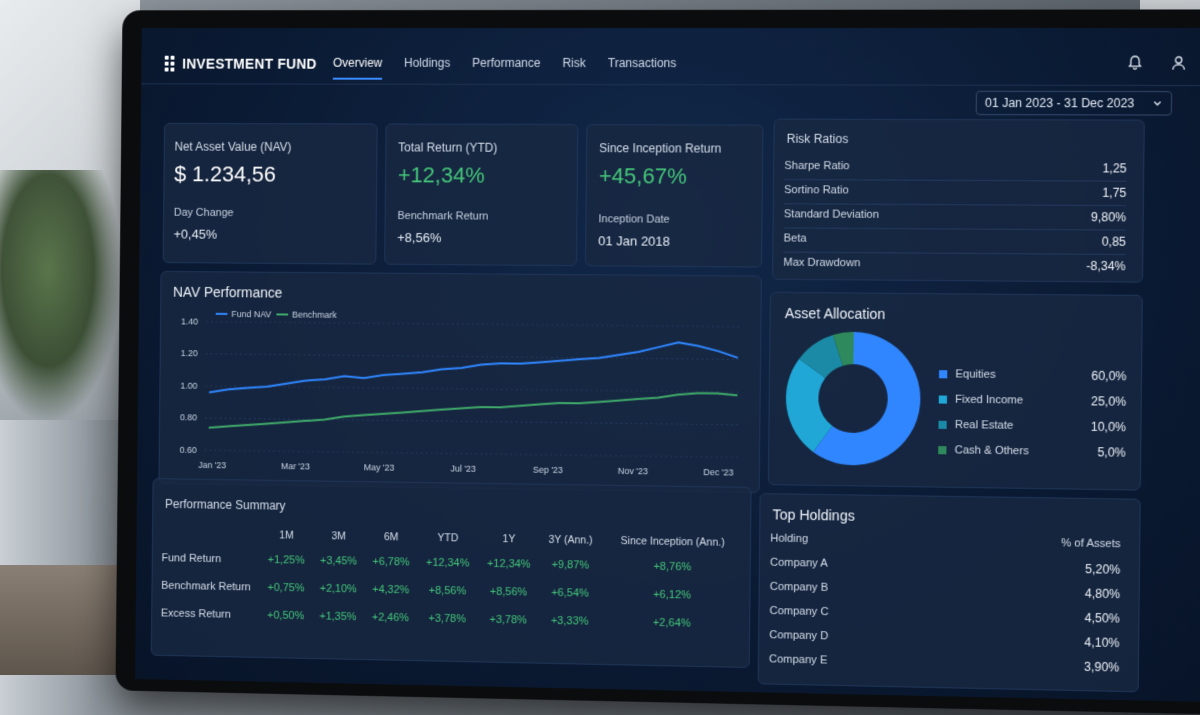 Image resolution: width=1200 pixels, height=715 pixels. Describe the element at coordinates (338, 536) in the screenshot. I see `column-header: 3M` at that location.